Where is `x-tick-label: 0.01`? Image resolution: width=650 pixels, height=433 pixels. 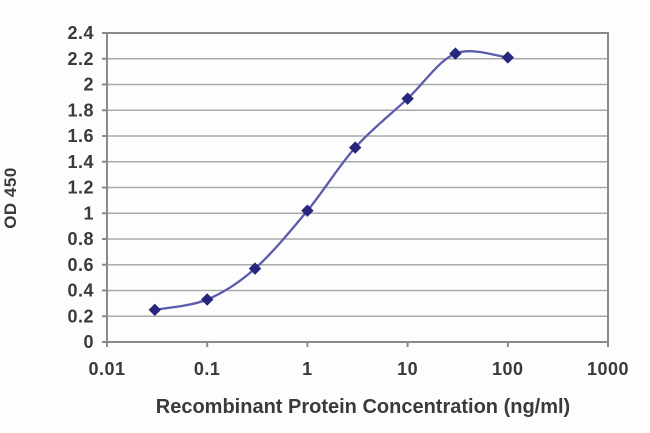 x-tick-label: 0.01 is located at coordinates (106, 369).